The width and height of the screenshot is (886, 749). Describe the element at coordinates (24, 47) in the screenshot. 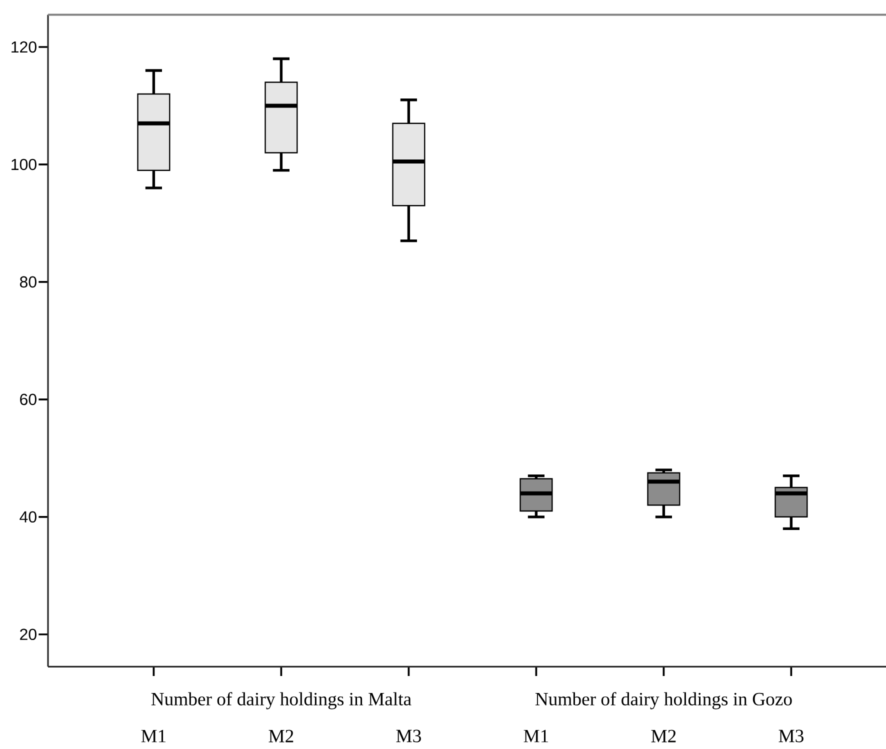

I see `y-tick-label: 120` at that location.